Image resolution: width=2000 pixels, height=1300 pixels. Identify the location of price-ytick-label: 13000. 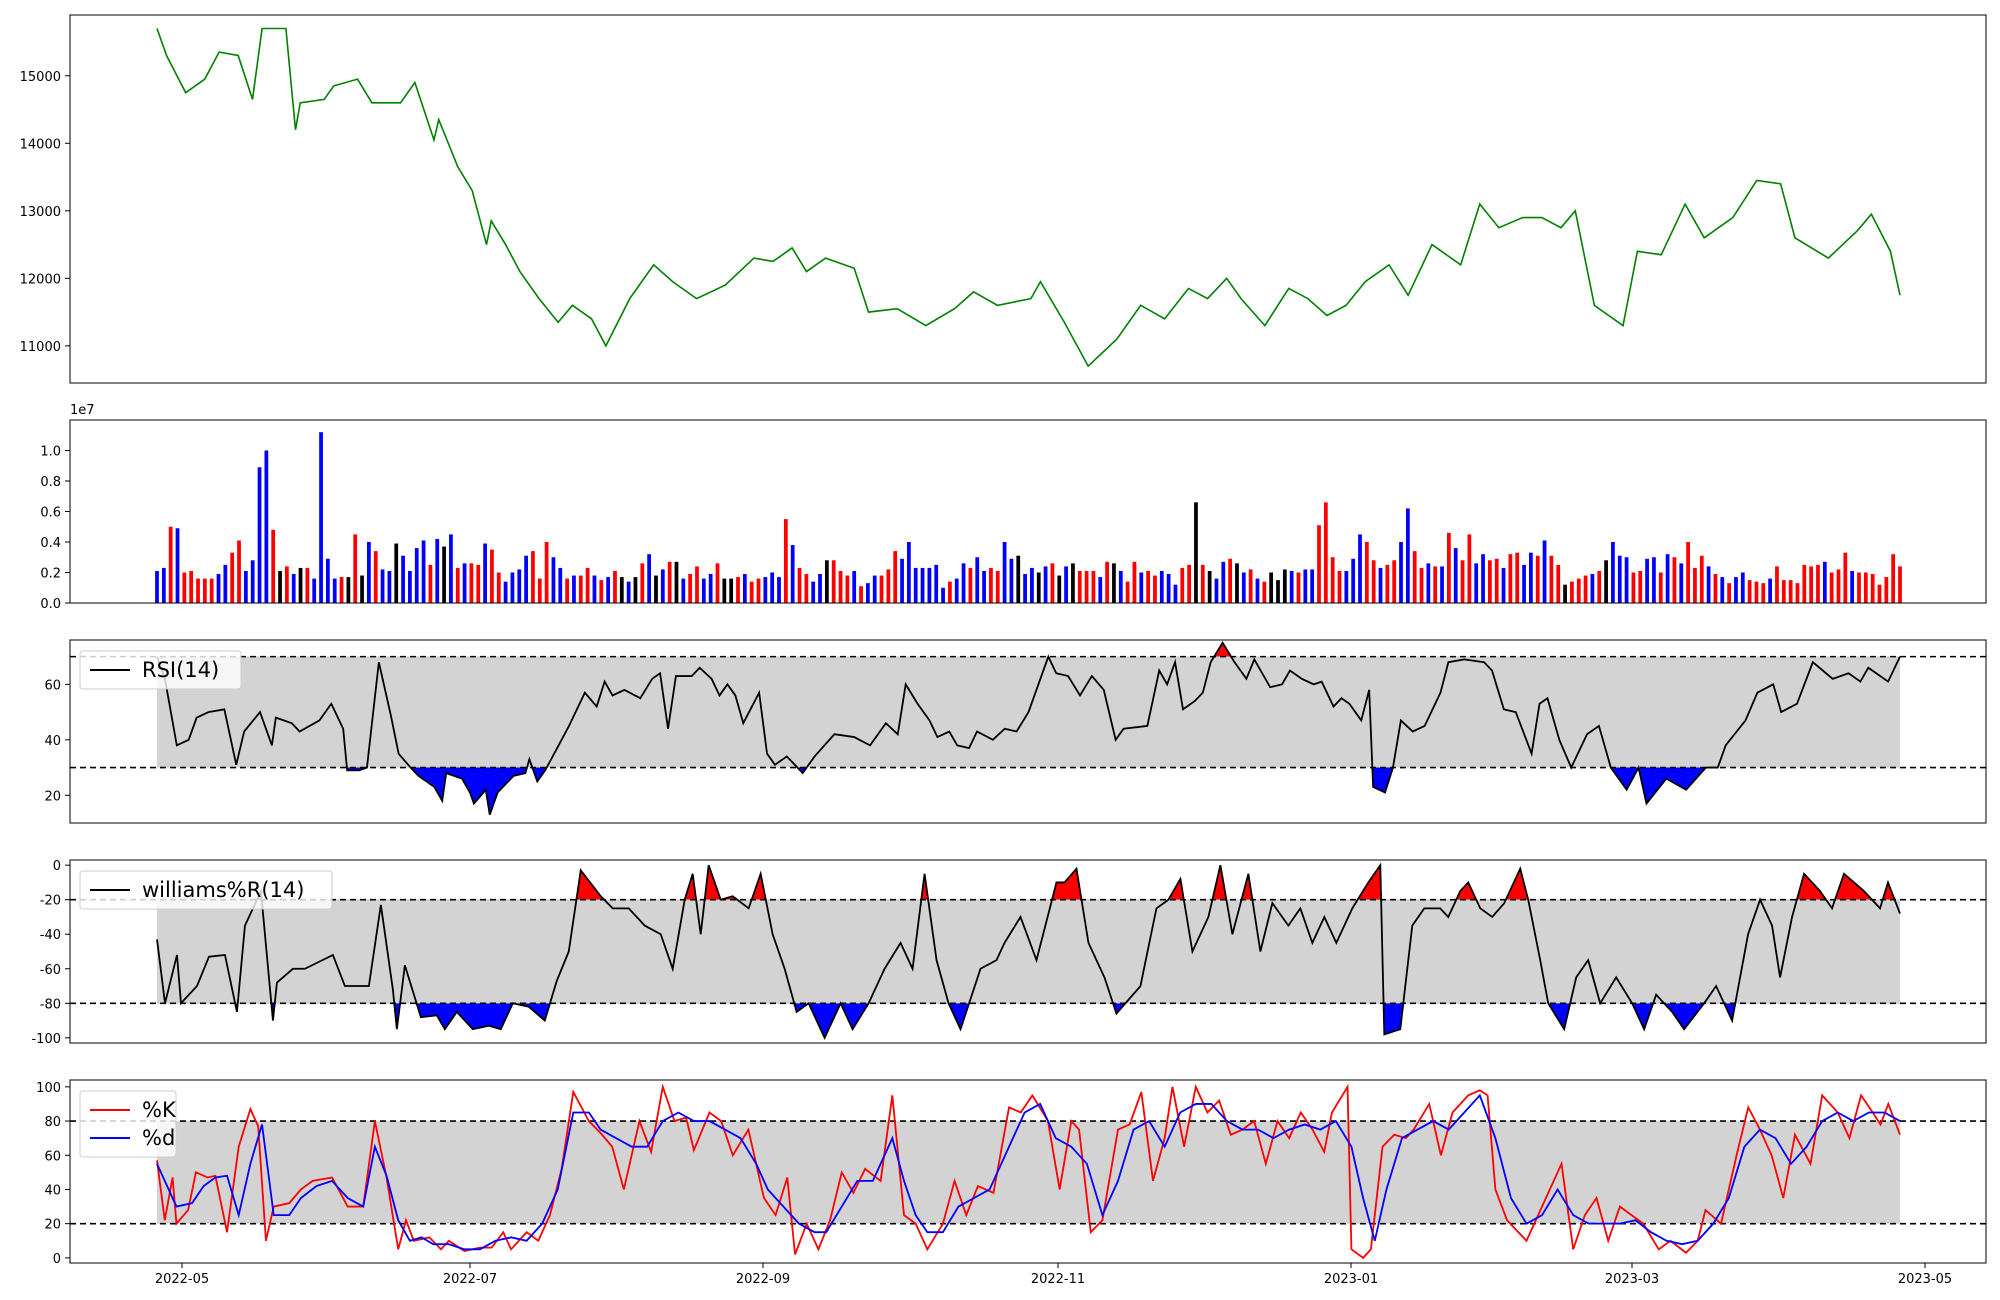
(40, 212).